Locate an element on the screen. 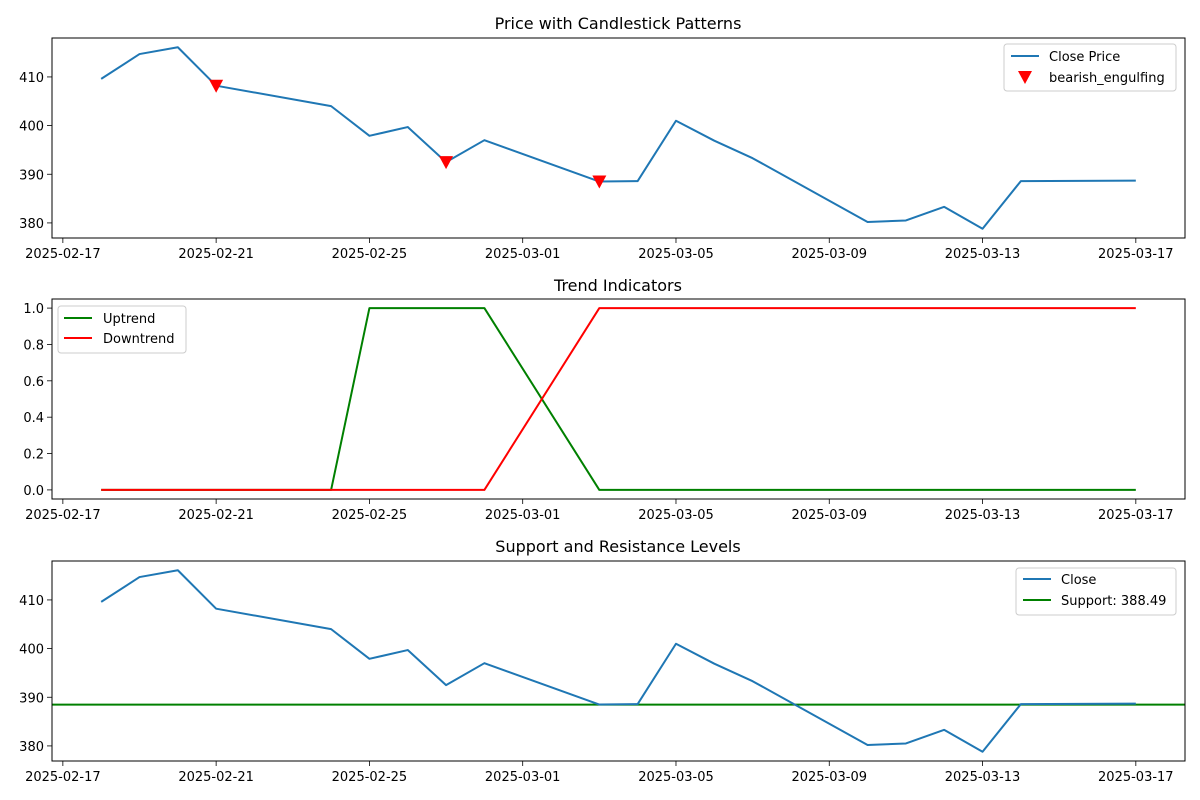 The width and height of the screenshot is (1200, 800). y-tick-label: 0.4 is located at coordinates (33, 418).